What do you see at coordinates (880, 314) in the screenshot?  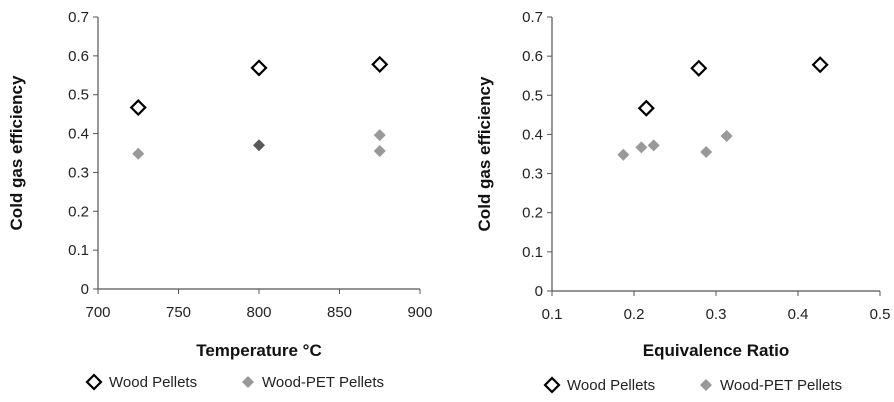 I see `x-tick-label: 0.5` at bounding box center [880, 314].